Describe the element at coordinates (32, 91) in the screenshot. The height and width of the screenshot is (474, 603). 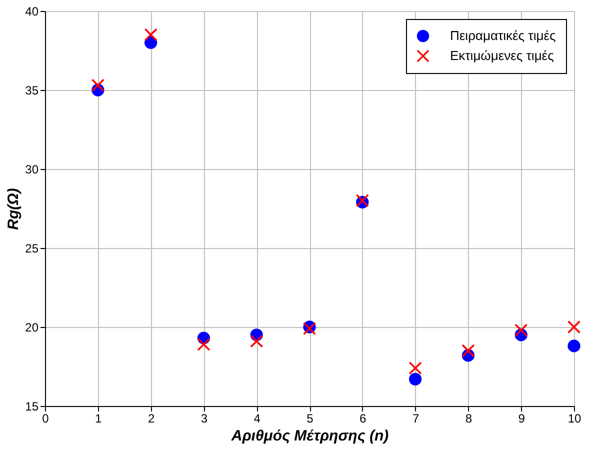
I see `y-tick-label: 35` at that location.